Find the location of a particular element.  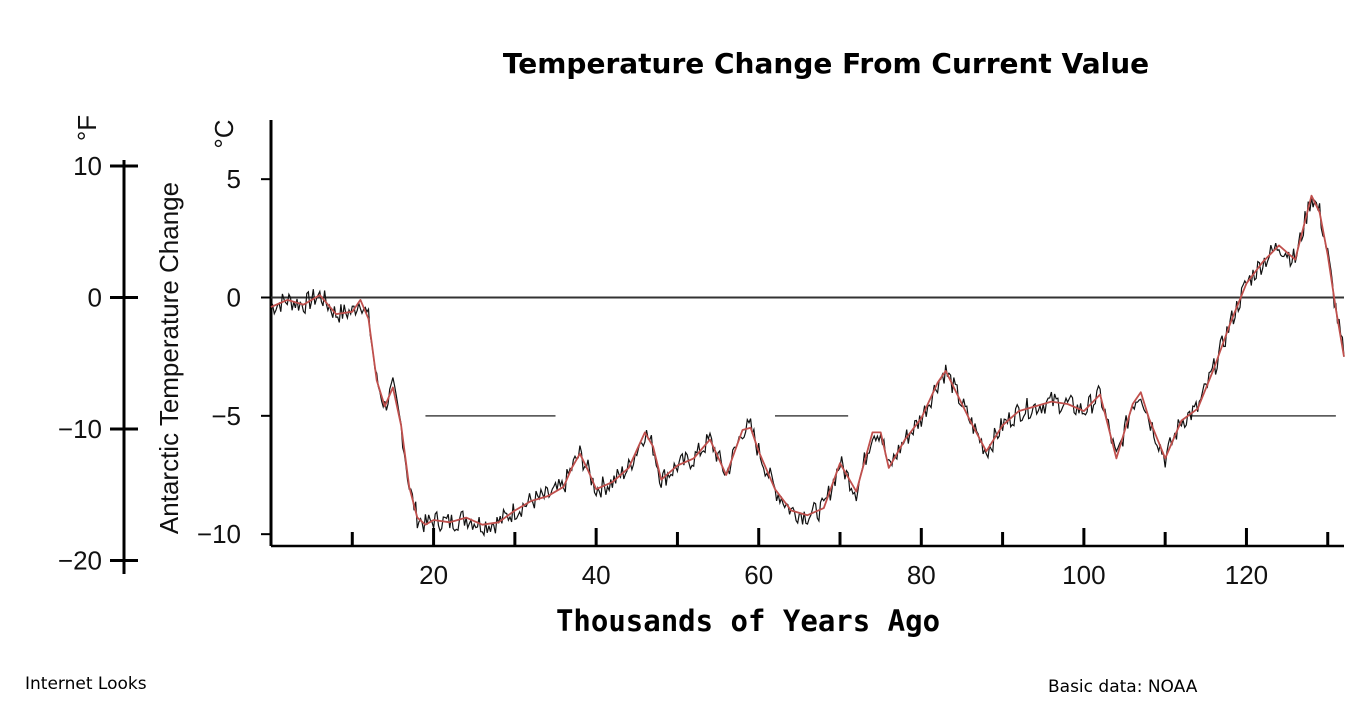

x-tick-label: 120 is located at coordinates (1246, 575).